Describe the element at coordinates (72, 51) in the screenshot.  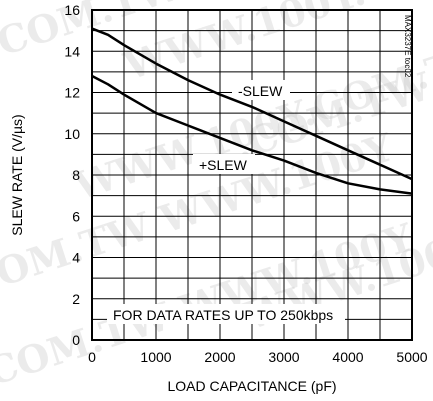
I see `y-tick-label: 14` at that location.